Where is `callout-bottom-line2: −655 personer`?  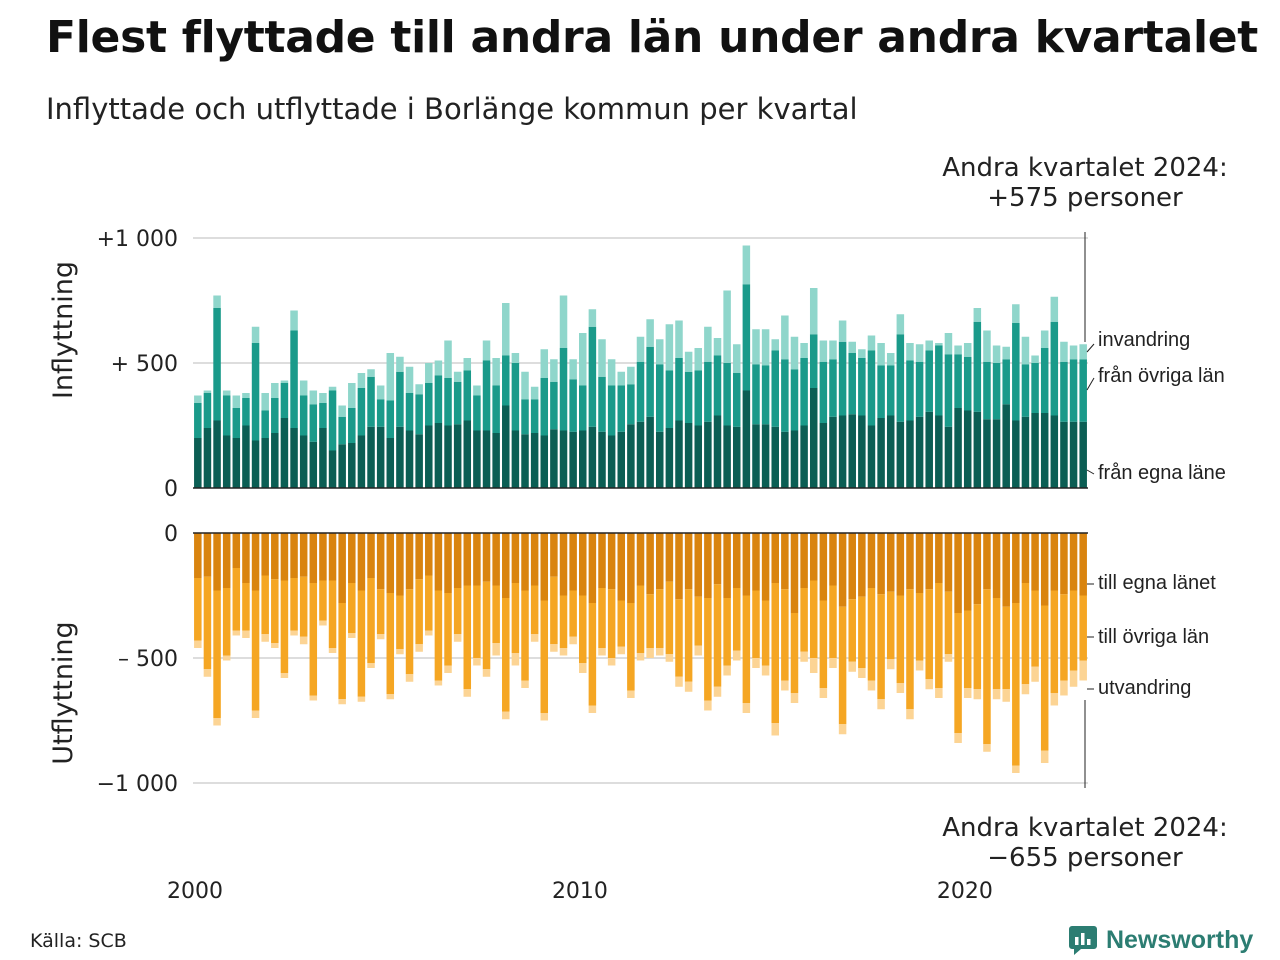
callout-bottom-line2: −655 personer is located at coordinates (1085, 858).